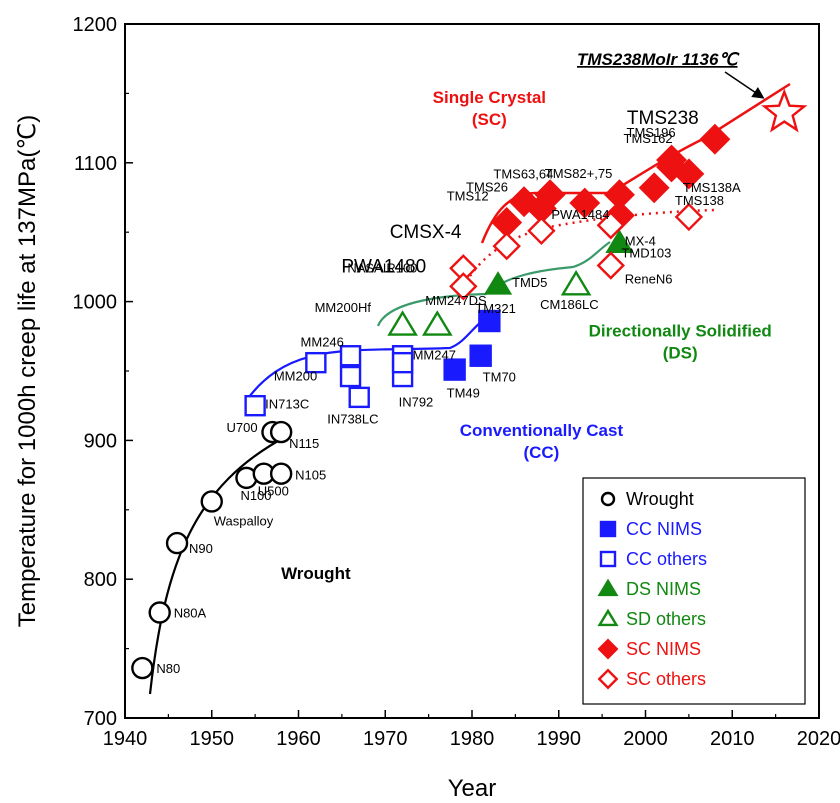  I want to click on point-label: U700, so click(241, 427).